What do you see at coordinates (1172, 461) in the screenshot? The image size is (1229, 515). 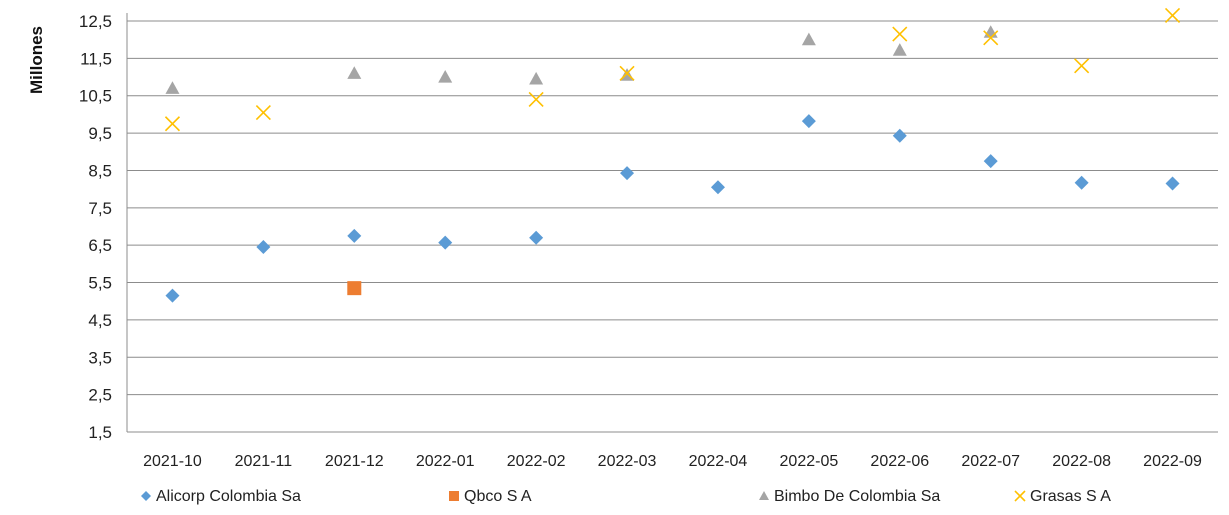 I see `x-tick-label: 2022-09` at bounding box center [1172, 461].